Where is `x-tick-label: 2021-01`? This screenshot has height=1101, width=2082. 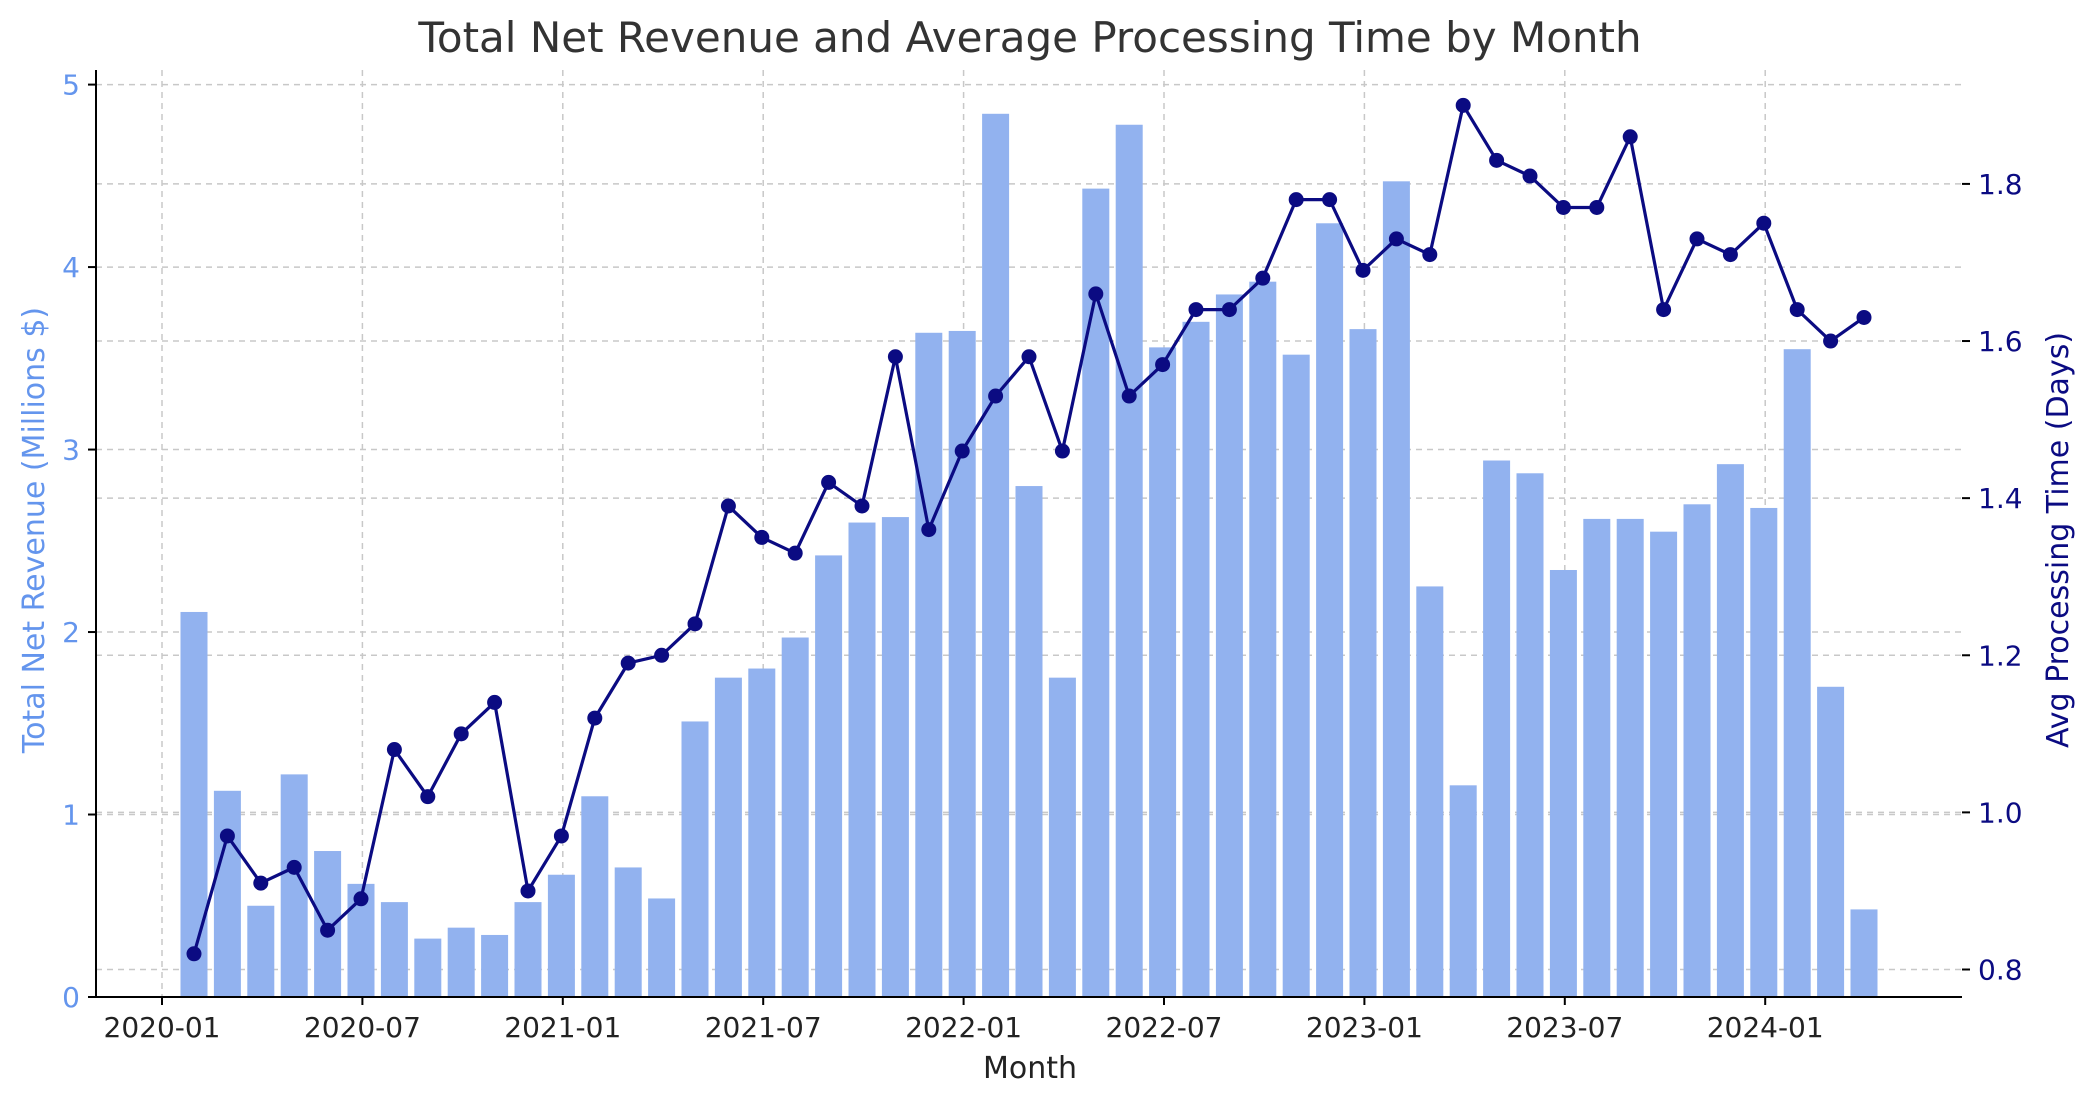 x-tick-label: 2021-01 is located at coordinates (562, 1027).